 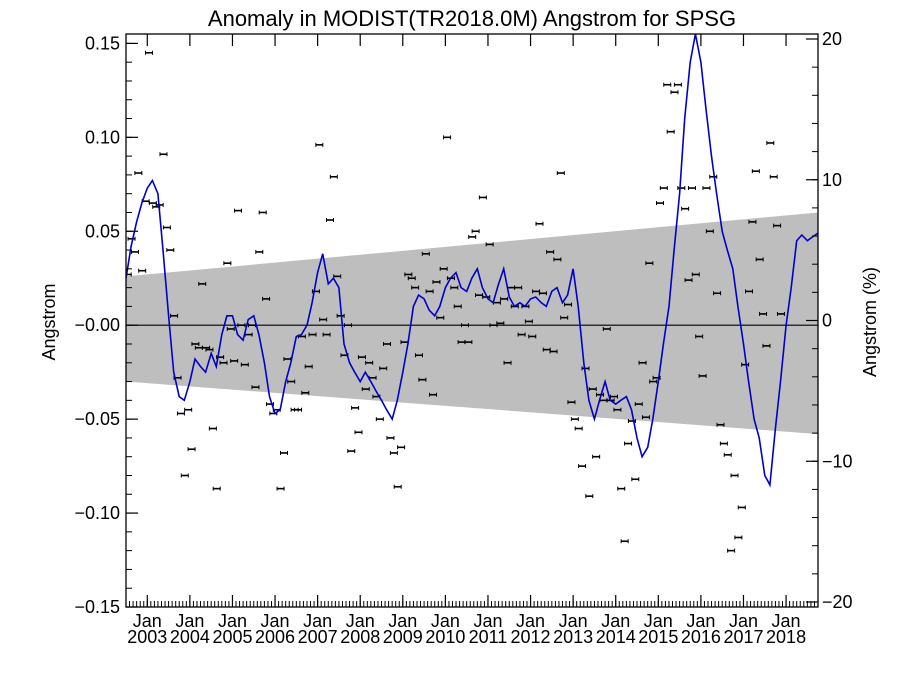 I want to click on x-tick-label-year: 2014, so click(x=616, y=637).